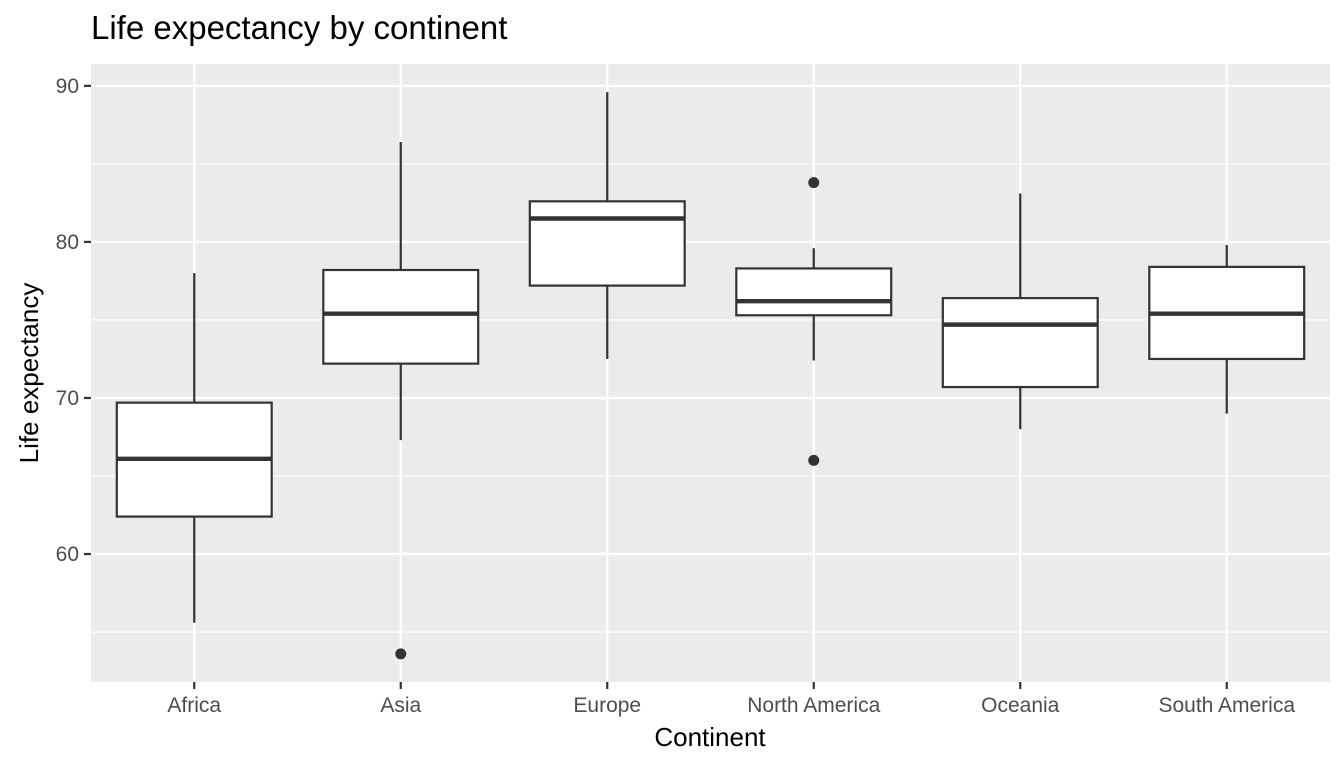  What do you see at coordinates (813, 705) in the screenshot?
I see `x-tick-label: North America` at bounding box center [813, 705].